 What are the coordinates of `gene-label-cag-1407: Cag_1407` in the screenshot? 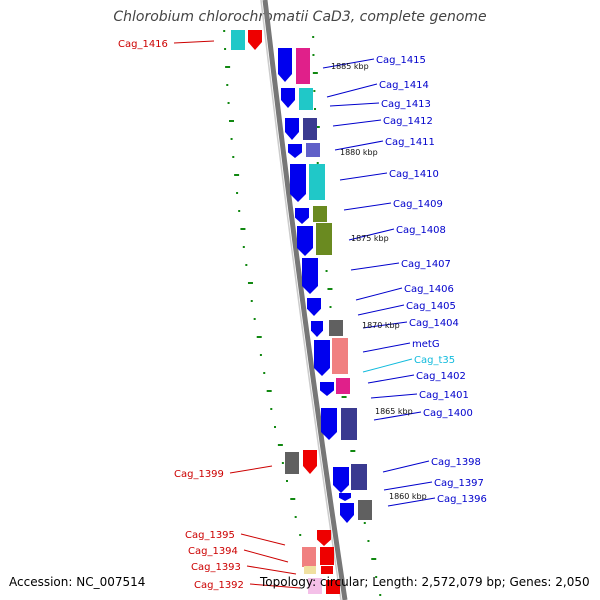 It's located at (426, 264).